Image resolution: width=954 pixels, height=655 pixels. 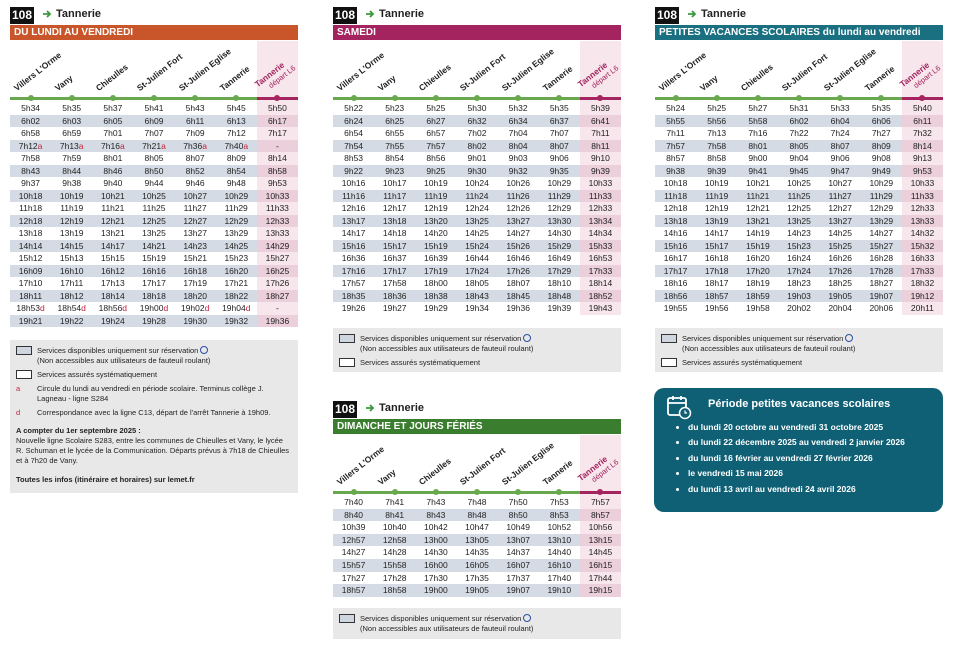 What do you see at coordinates (353, 590) in the screenshot?
I see `time-cell: 18h57` at bounding box center [353, 590].